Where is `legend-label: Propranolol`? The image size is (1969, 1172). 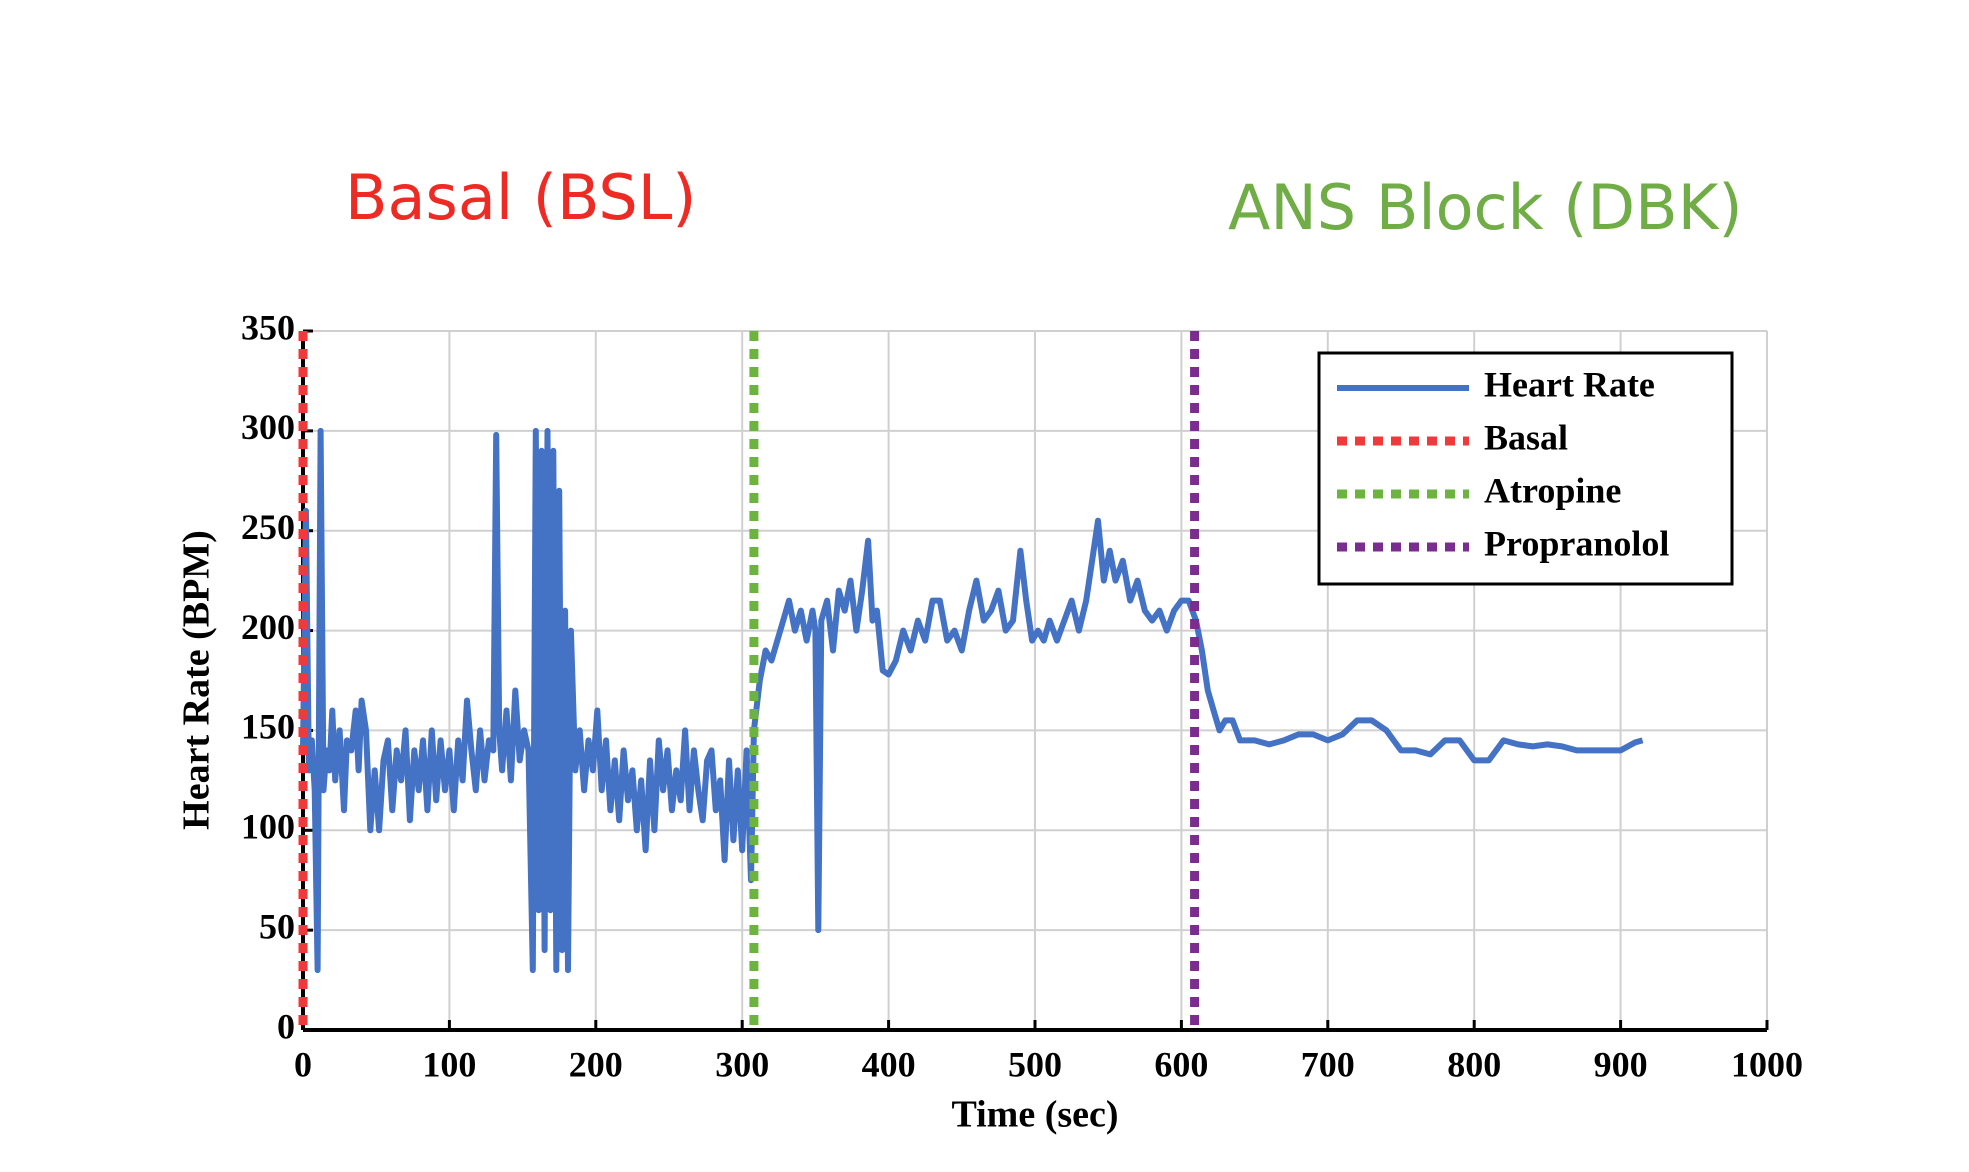
legend-label: Propranolol is located at coordinates (1576, 543).